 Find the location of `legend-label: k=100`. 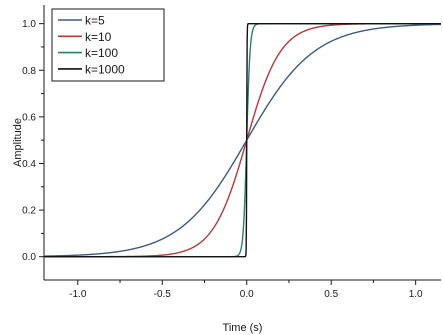

legend-label: k=100 is located at coordinates (101, 53).